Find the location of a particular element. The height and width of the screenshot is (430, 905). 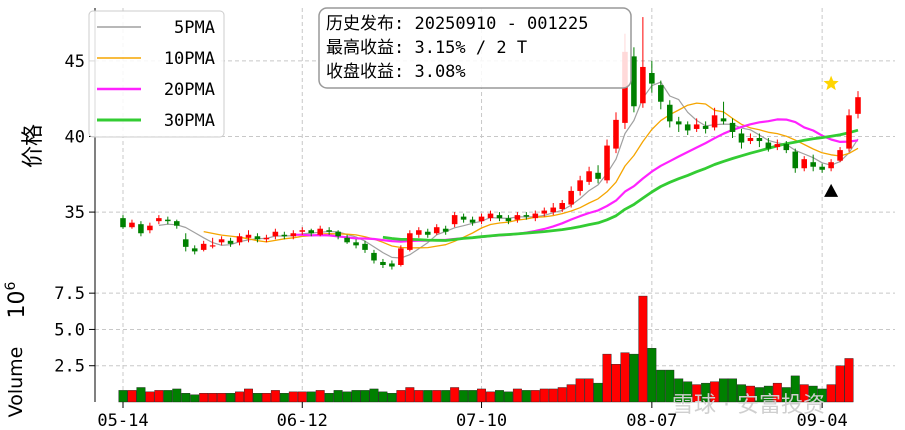

x-tick-label: 07-10 is located at coordinates (481, 420).